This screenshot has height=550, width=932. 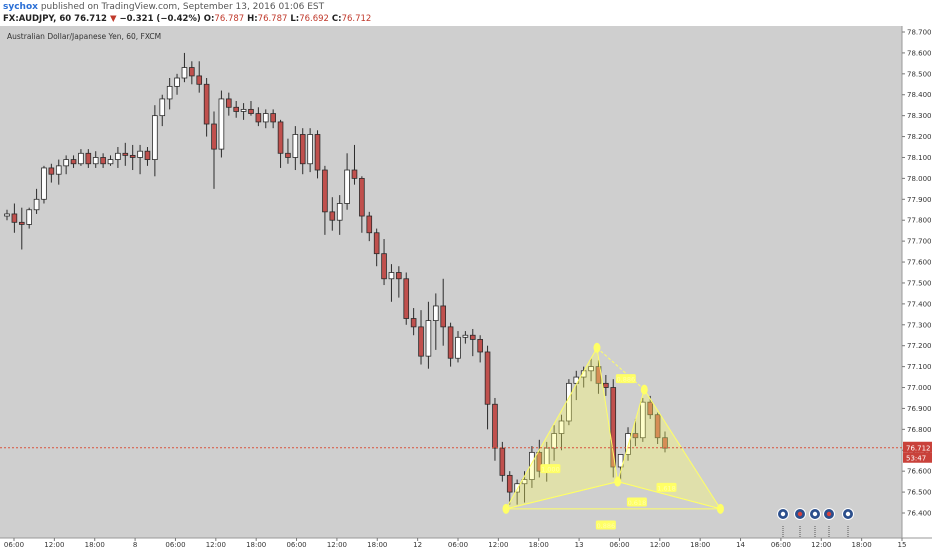 What do you see at coordinates (919, 158) in the screenshot?
I see `y-tick-label: 78.100` at bounding box center [919, 158].